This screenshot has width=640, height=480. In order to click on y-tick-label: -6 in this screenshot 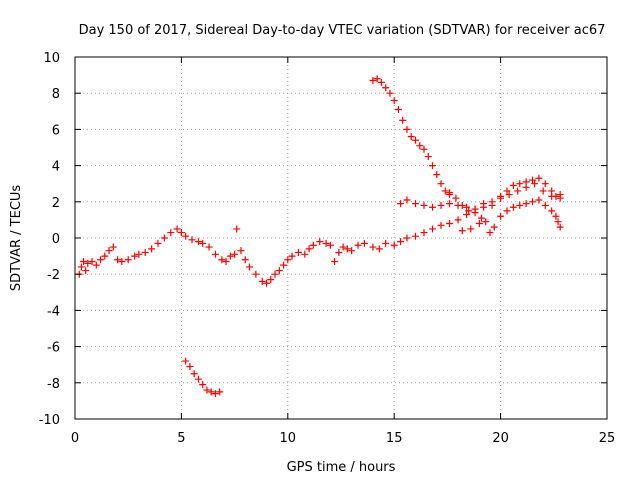, I will do `click(53, 348)`.